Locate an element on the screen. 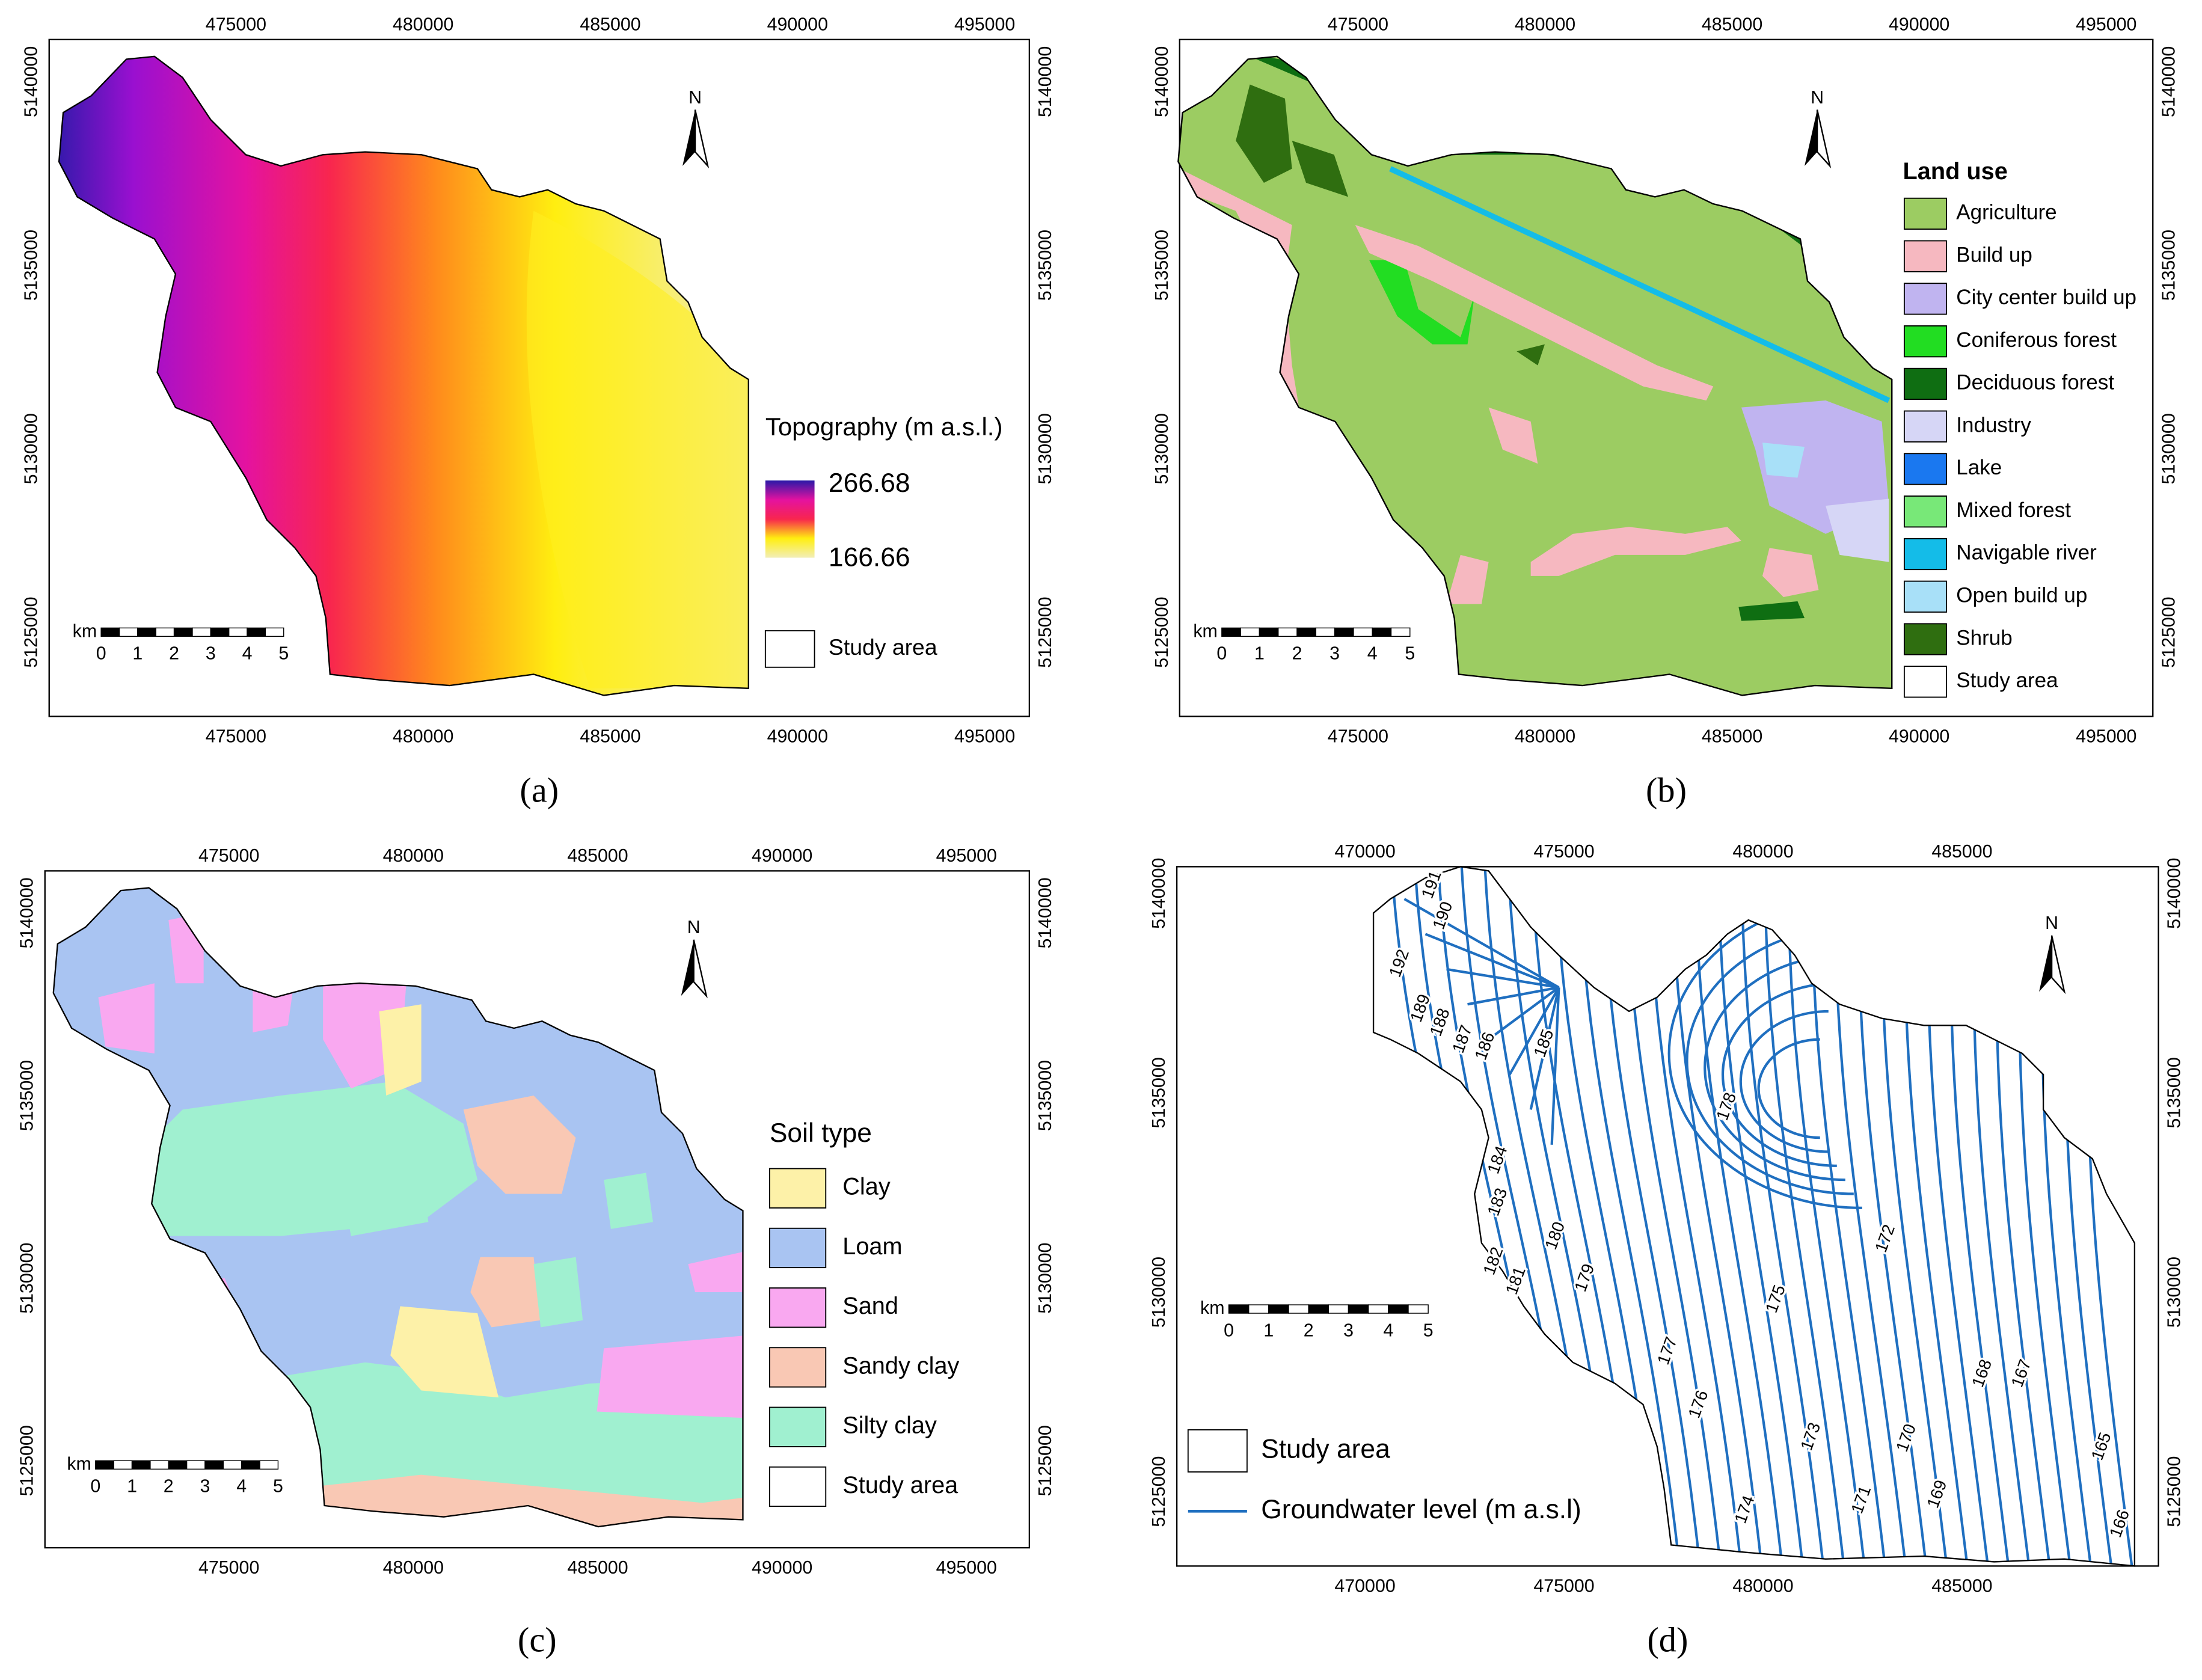 The width and height of the screenshot is (2202, 1680). legend-title: Land use is located at coordinates (1955, 172).